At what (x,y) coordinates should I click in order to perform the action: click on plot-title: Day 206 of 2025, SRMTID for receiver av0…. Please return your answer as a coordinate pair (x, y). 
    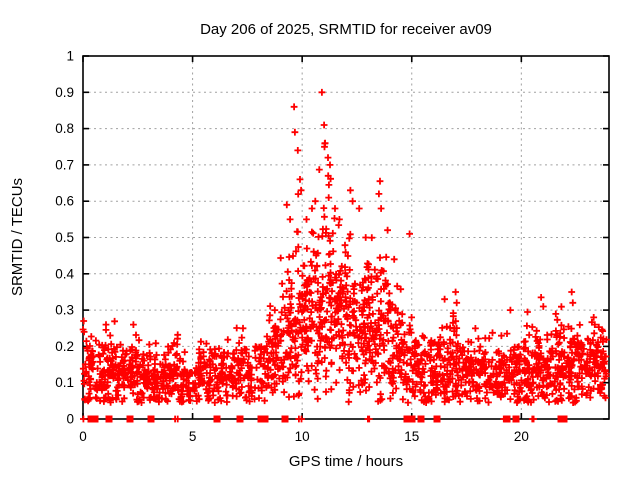
    Looking at the image, I should click on (346, 29).